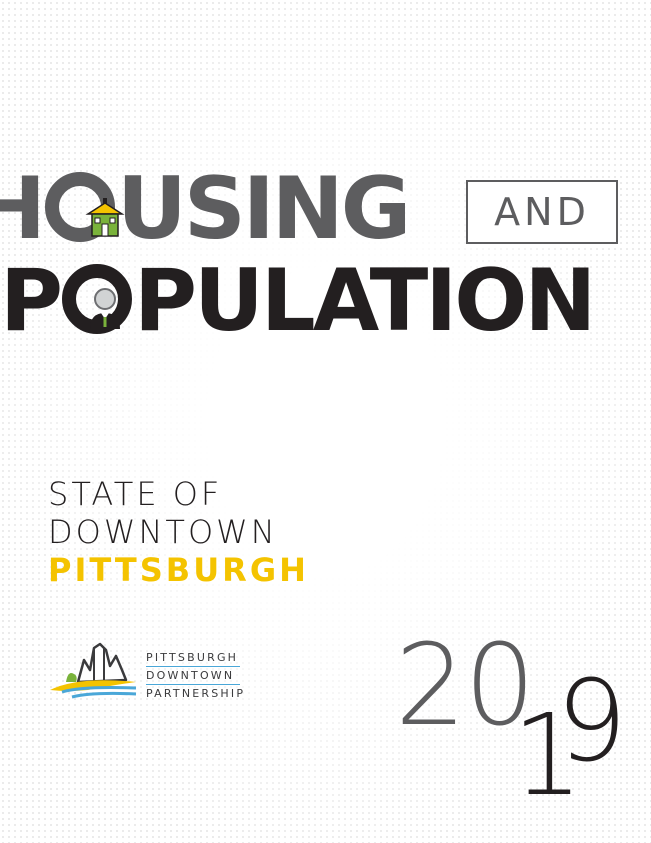  What do you see at coordinates (178, 570) in the screenshot?
I see `subtitle-city: PITTSBURGH` at bounding box center [178, 570].